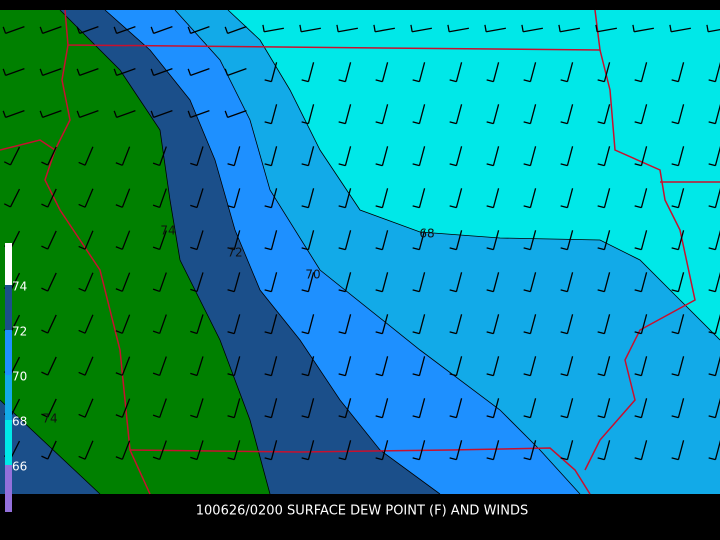  I want to click on colorbar-label: 66, so click(19, 467).